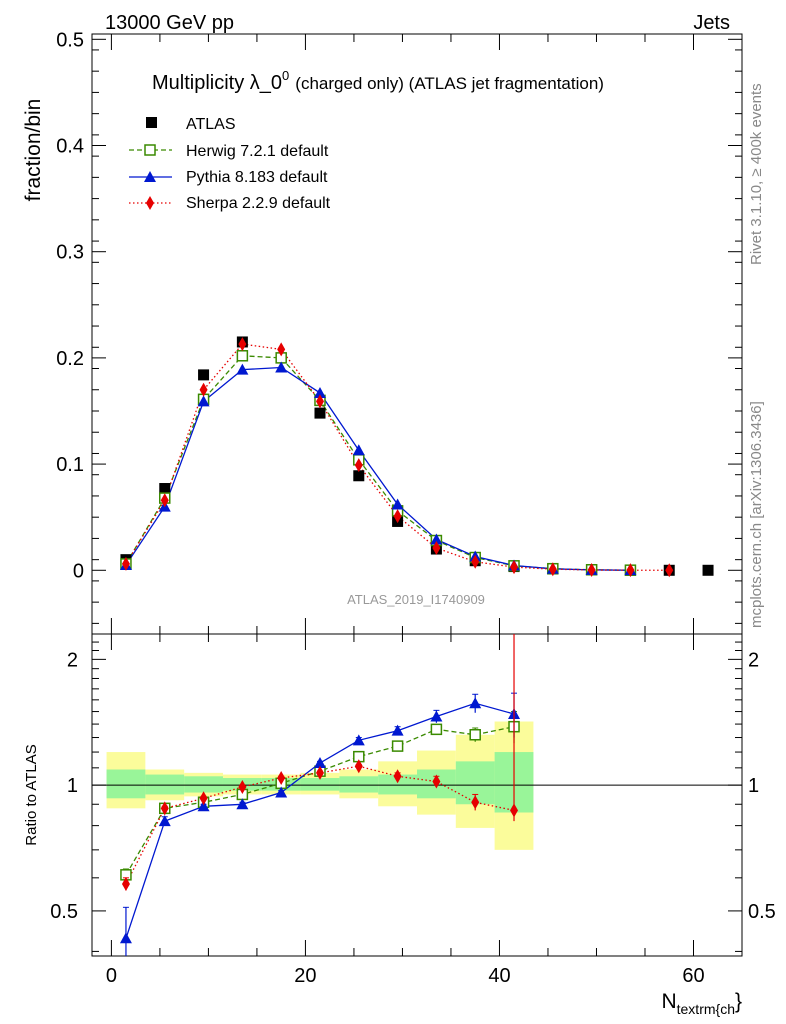  Describe the element at coordinates (320, 820) in the screenshot. I see `ratio-pythia-line` at that location.